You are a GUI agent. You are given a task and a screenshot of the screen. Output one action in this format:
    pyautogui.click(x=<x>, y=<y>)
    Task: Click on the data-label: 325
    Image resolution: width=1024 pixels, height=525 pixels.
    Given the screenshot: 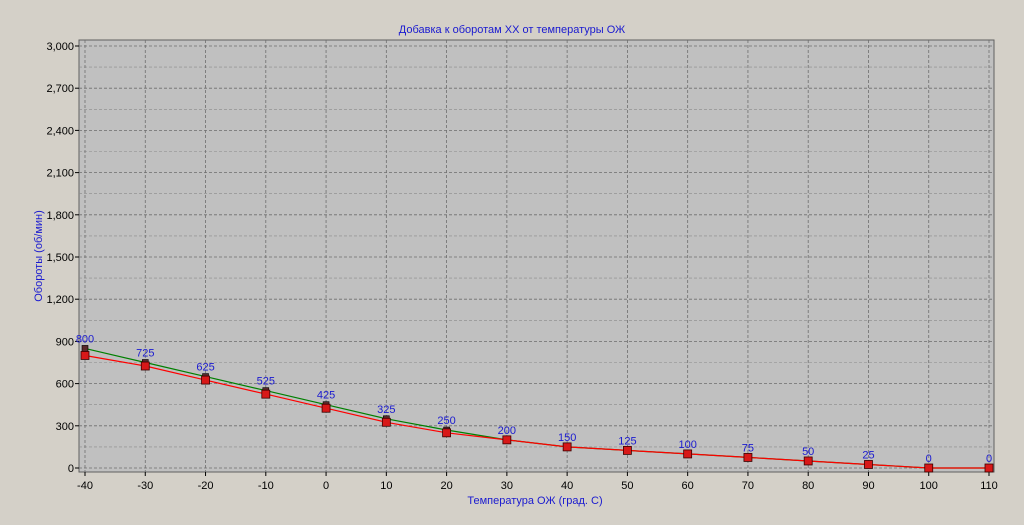 What is the action you would take?
    pyautogui.click(x=386, y=410)
    